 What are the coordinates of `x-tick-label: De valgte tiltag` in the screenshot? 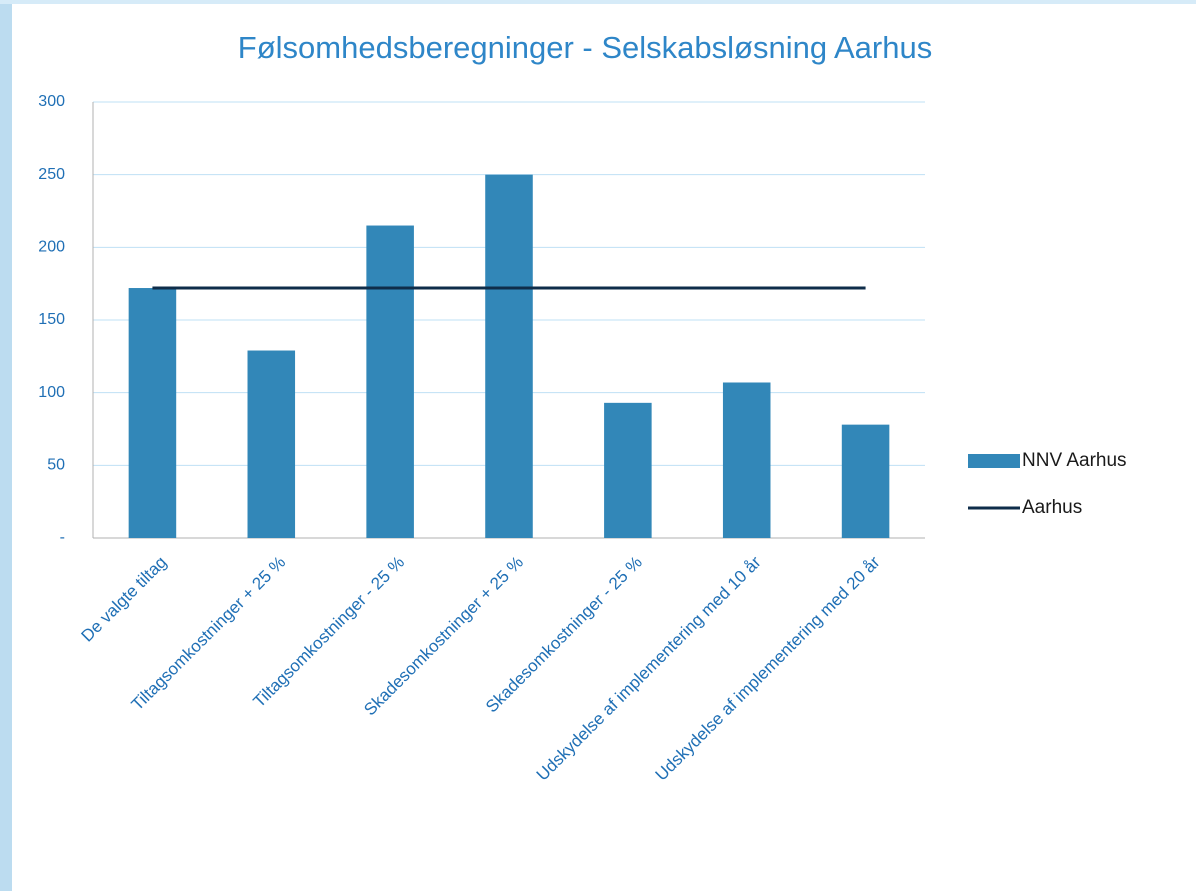 It's located at (123, 599).